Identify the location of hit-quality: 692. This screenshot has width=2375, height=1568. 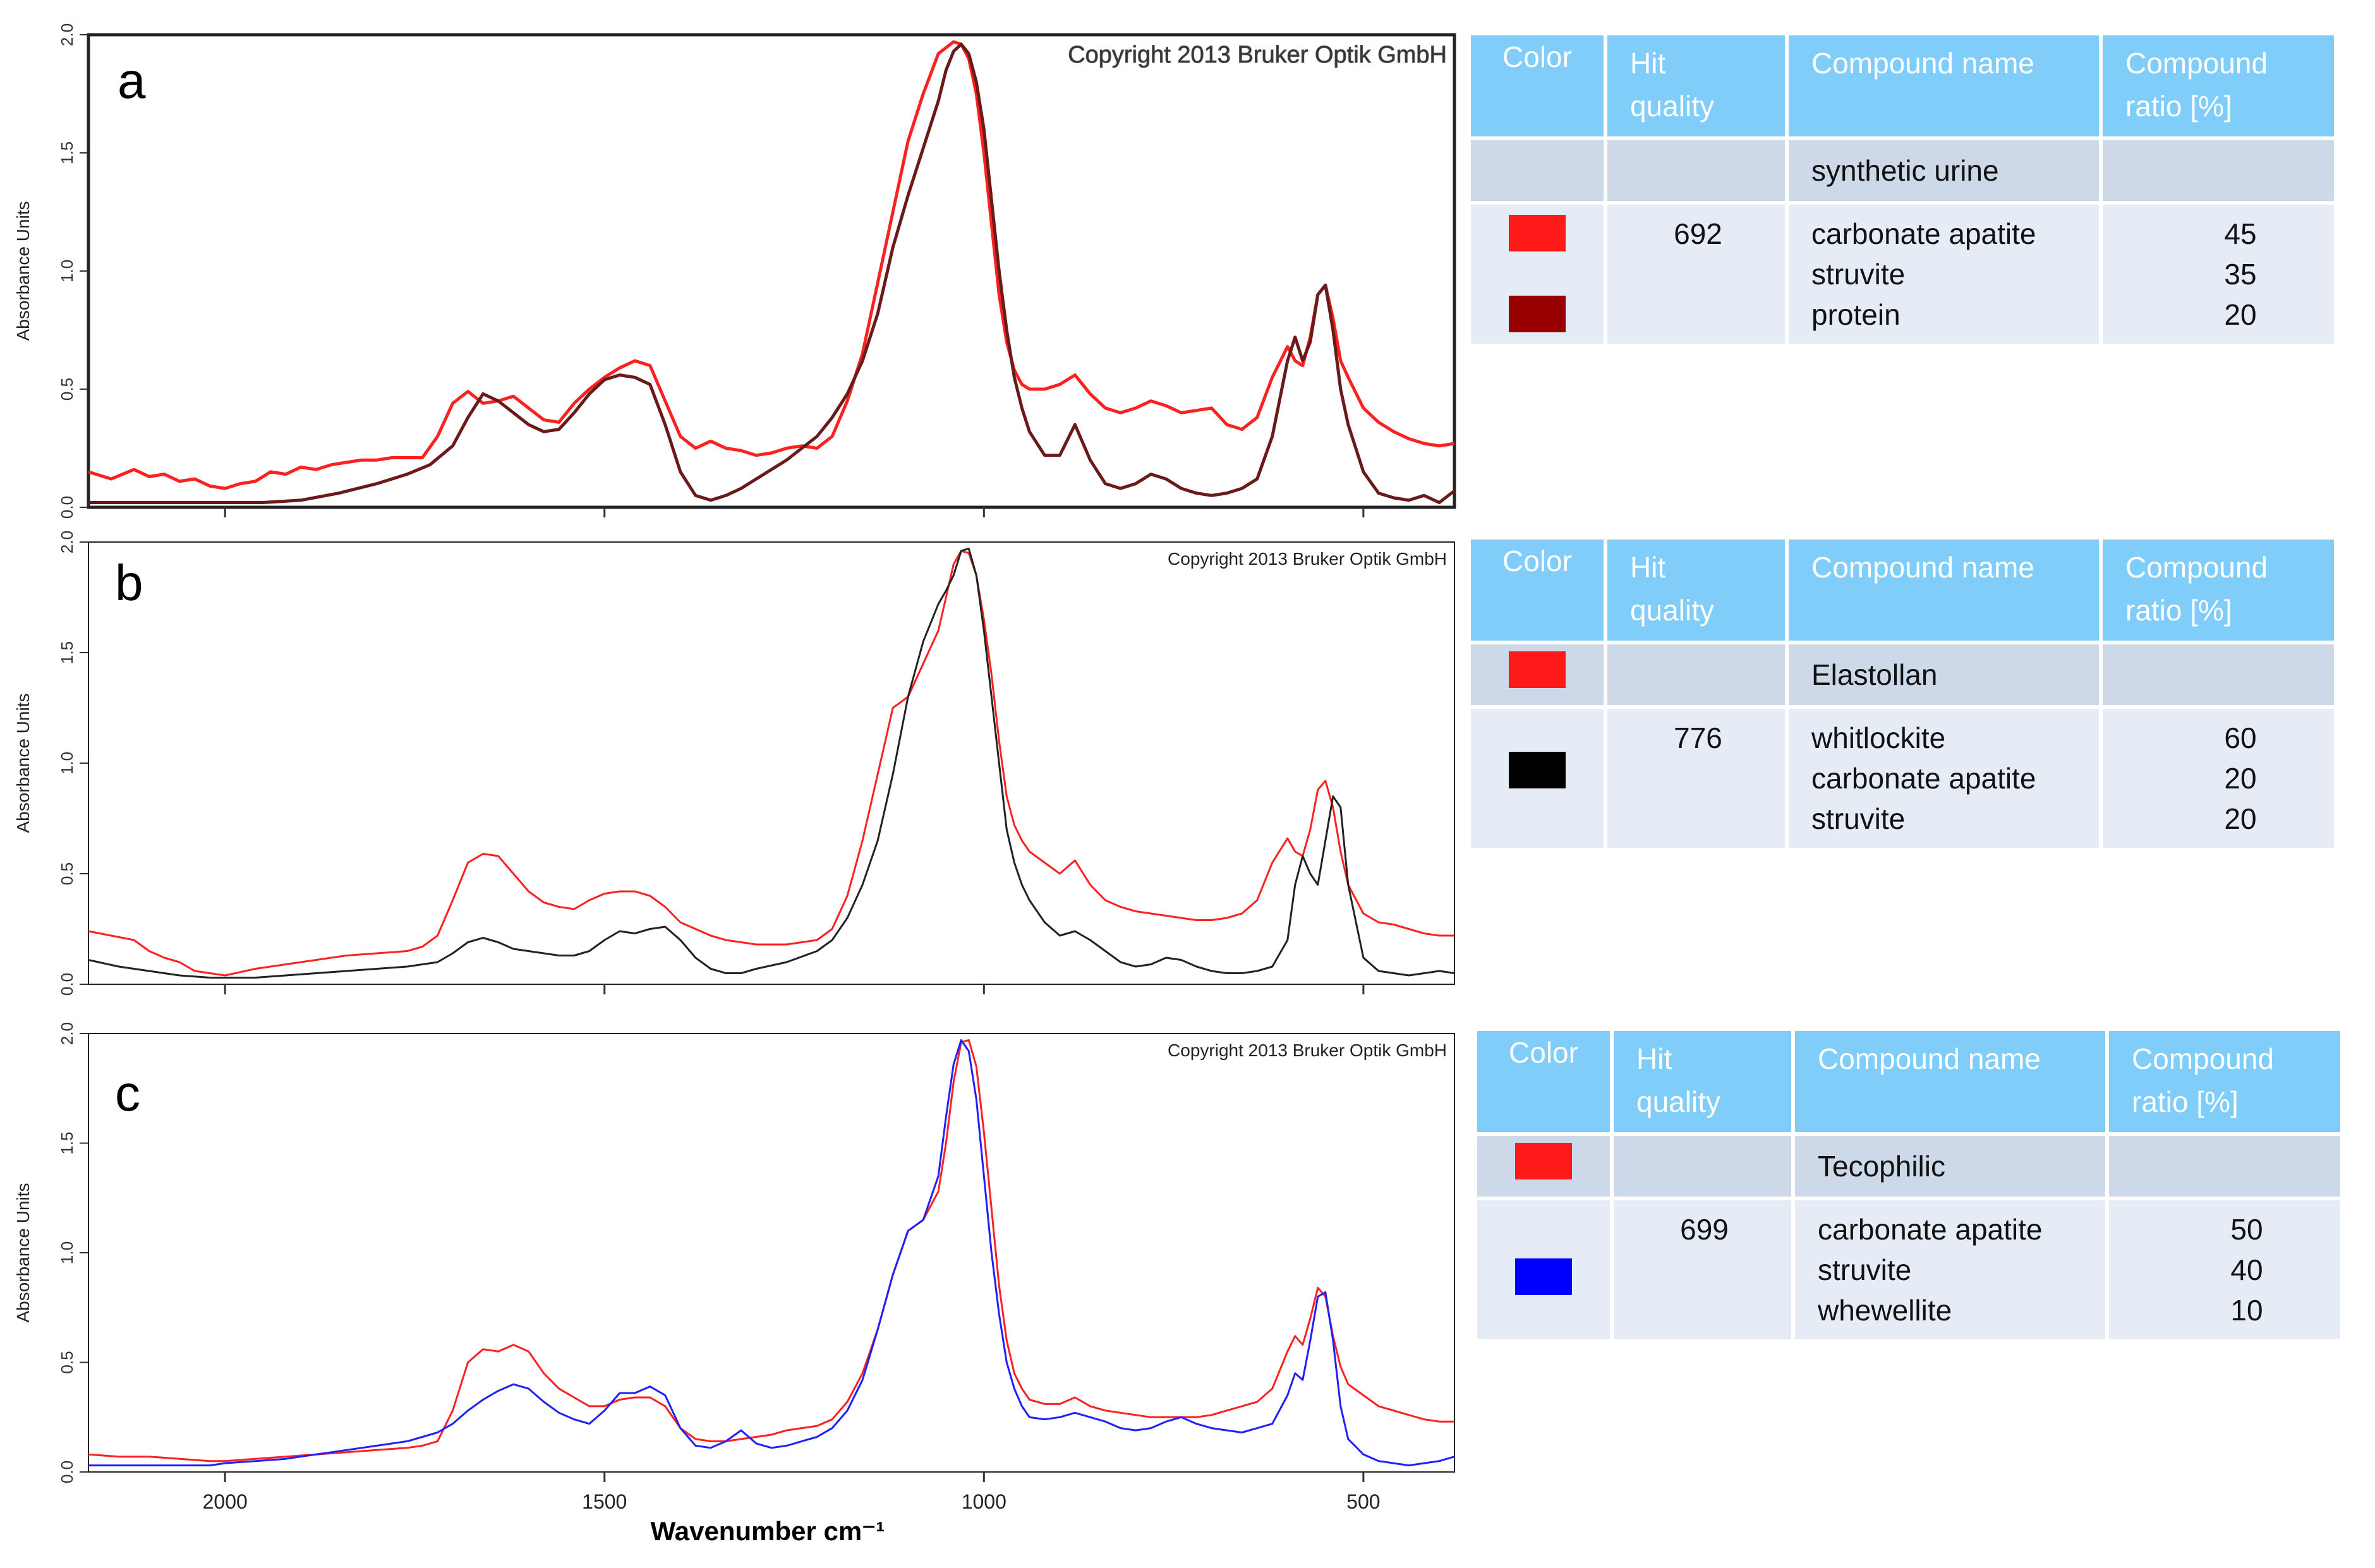
(1696, 274).